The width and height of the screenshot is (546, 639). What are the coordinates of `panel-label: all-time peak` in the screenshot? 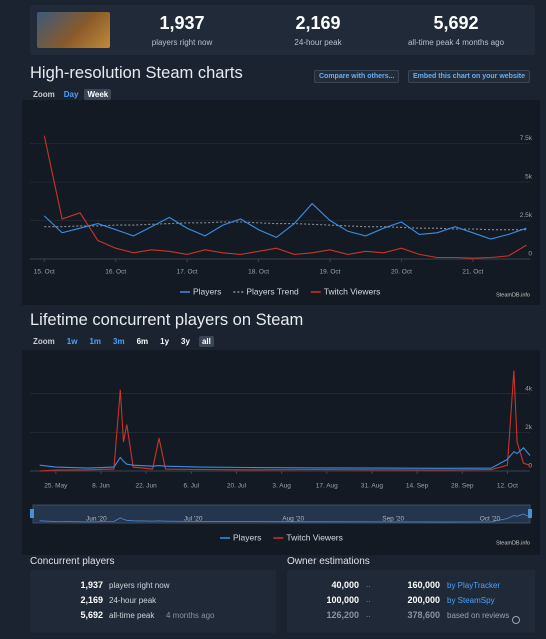 It's located at (132, 615).